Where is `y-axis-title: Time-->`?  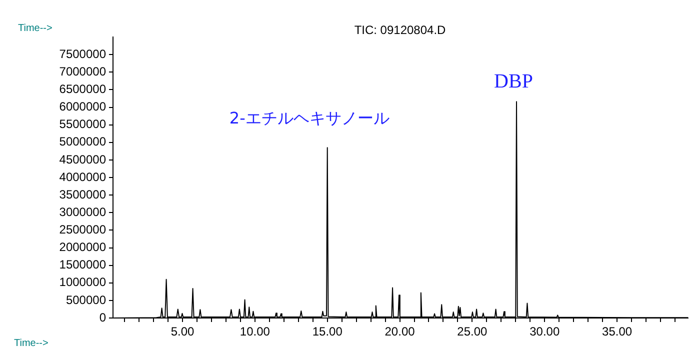 y-axis-title: Time--> is located at coordinates (35, 28).